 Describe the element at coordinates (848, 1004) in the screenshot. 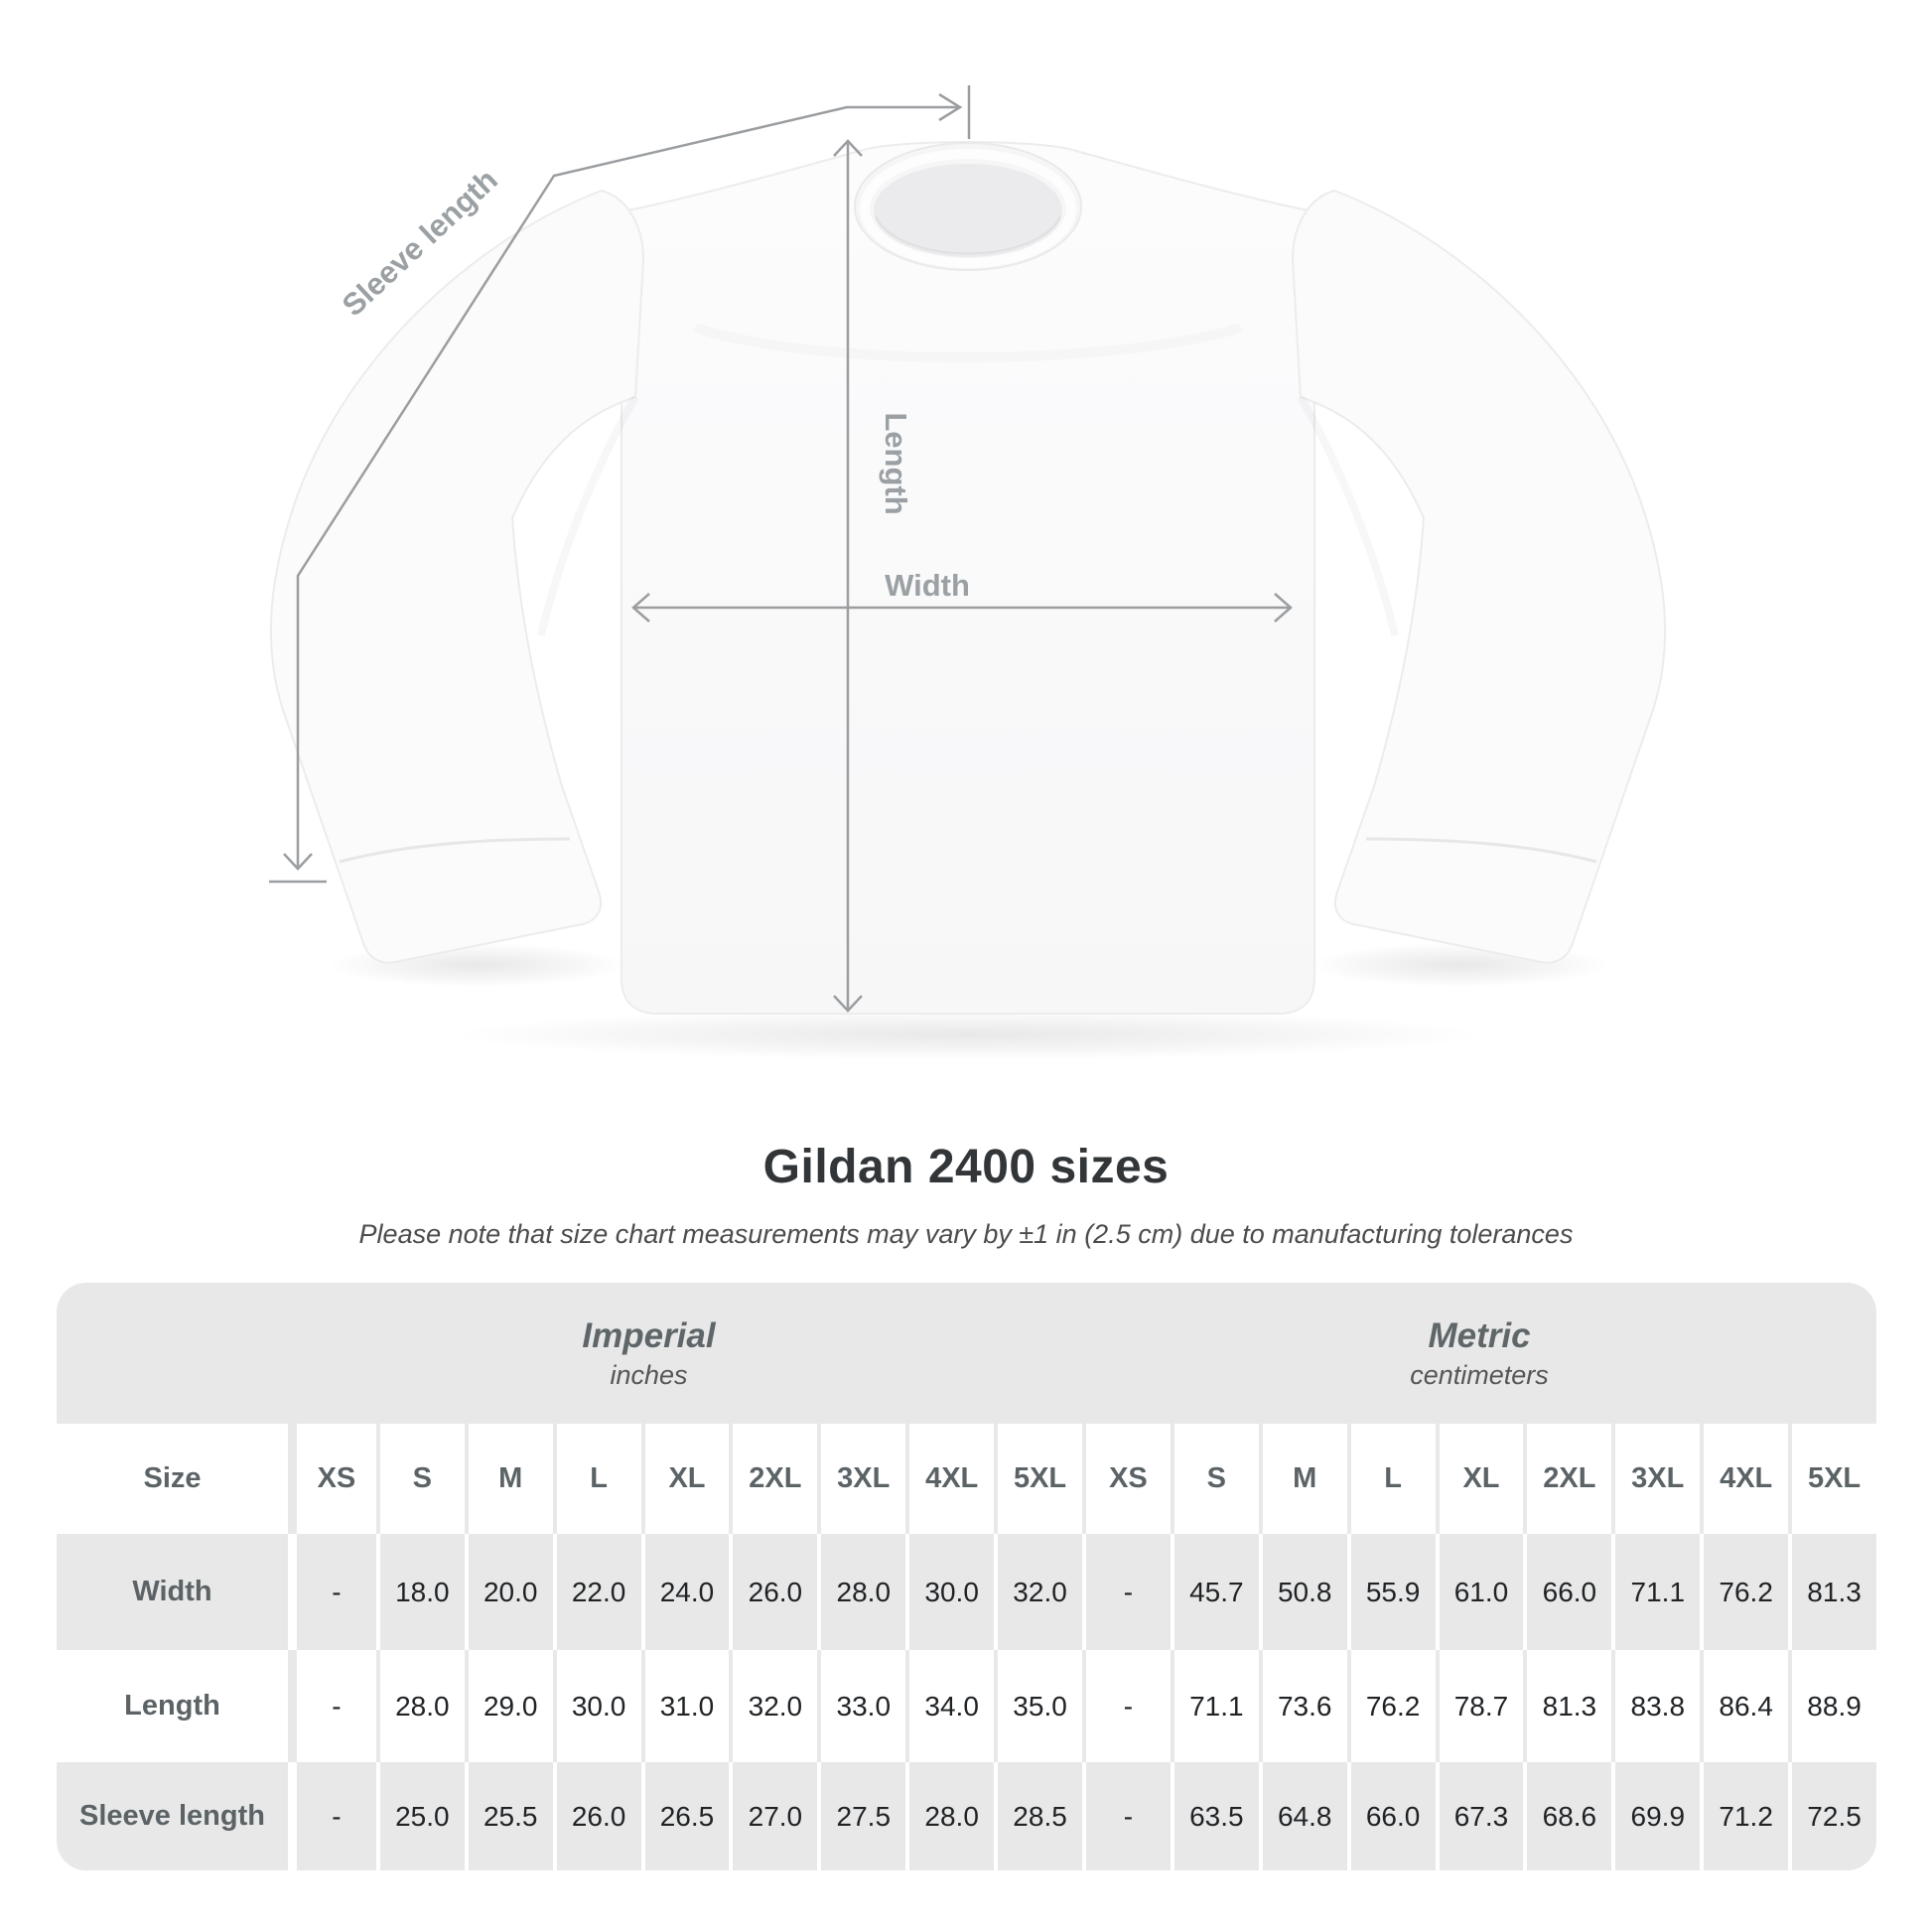

I see `length-arrow-down` at that location.